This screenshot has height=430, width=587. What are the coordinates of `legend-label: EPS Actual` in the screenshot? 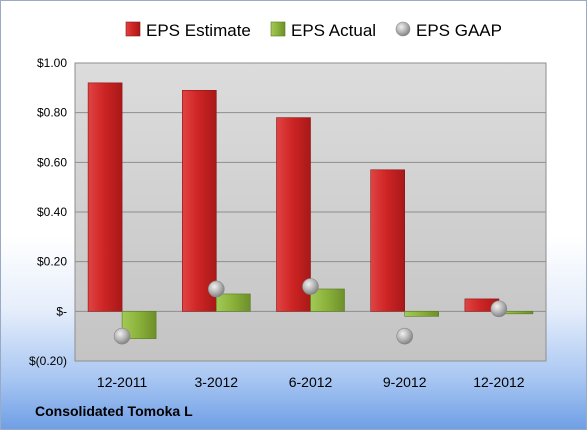 It's located at (333, 30).